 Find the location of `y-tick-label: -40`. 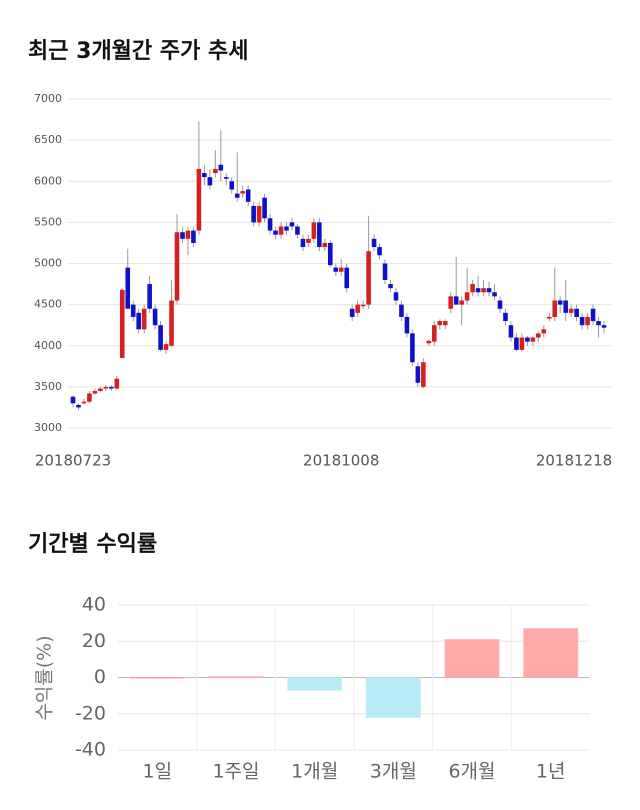

y-tick-label: -40 is located at coordinates (90, 750).